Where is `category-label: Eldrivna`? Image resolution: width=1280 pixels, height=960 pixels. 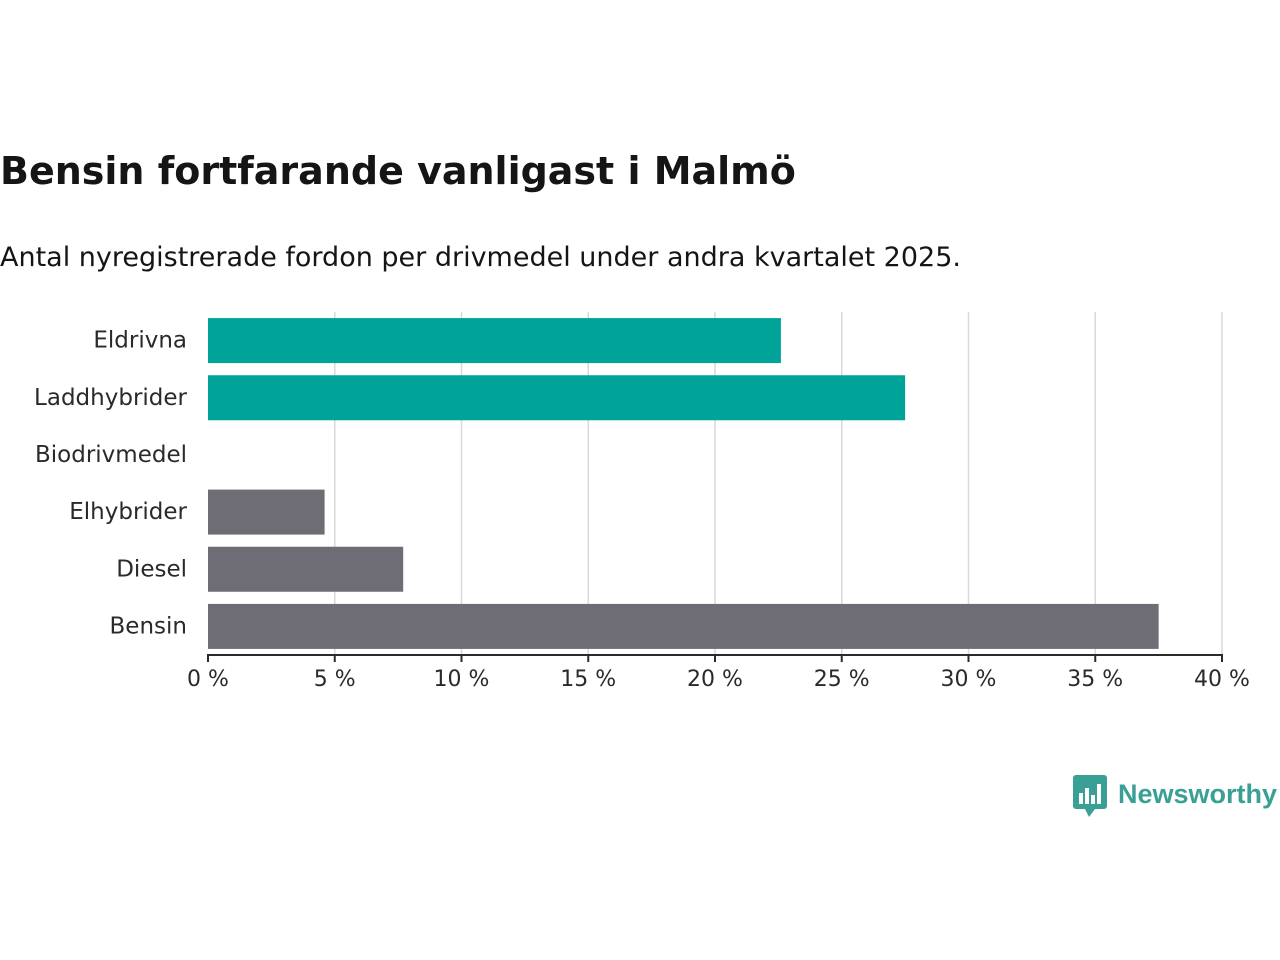 category-label: Eldrivna is located at coordinates (140, 341).